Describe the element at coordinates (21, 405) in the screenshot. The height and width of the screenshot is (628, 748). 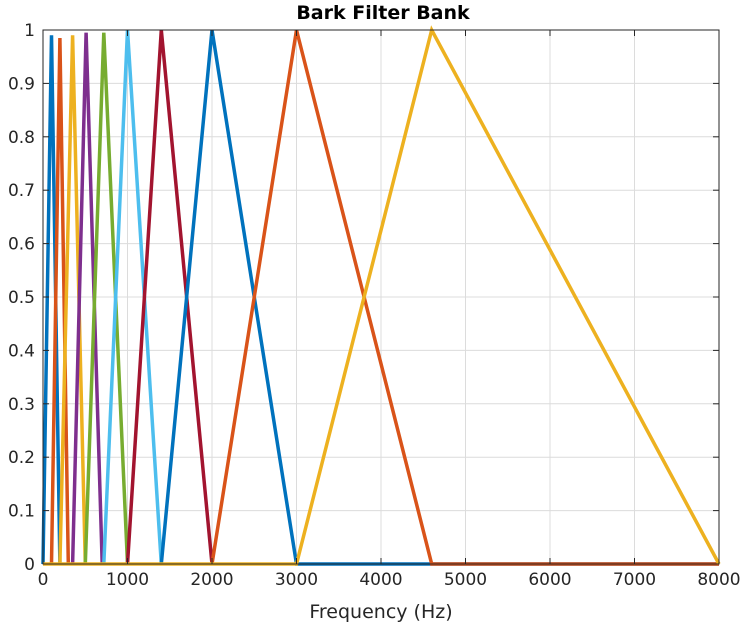
I see `y-tick-label: 0.3` at that location.